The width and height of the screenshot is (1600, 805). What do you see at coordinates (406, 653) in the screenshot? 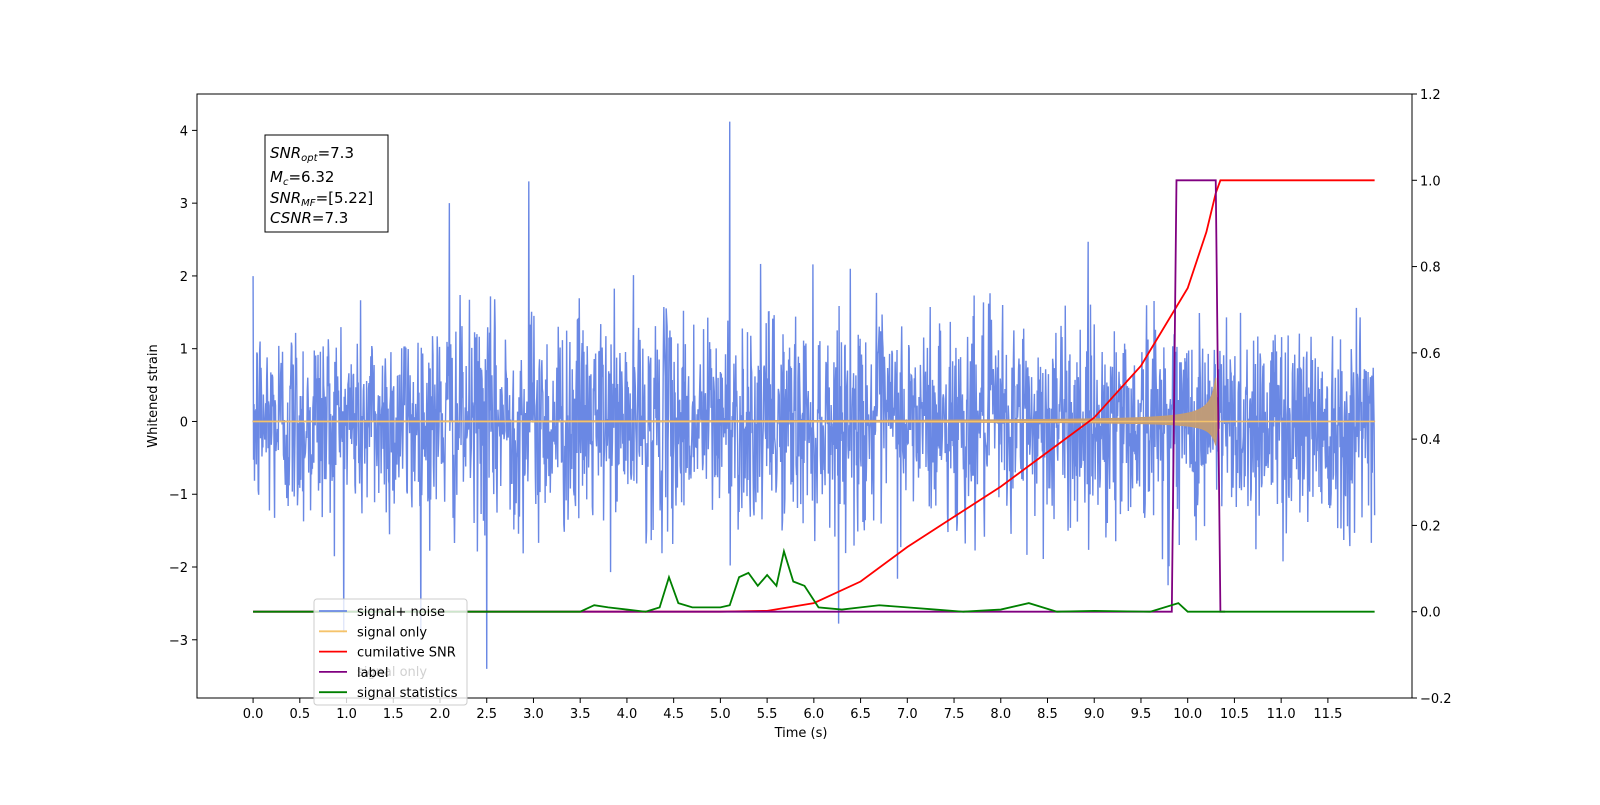
I see `legend-label: cumilative SNR` at bounding box center [406, 653].